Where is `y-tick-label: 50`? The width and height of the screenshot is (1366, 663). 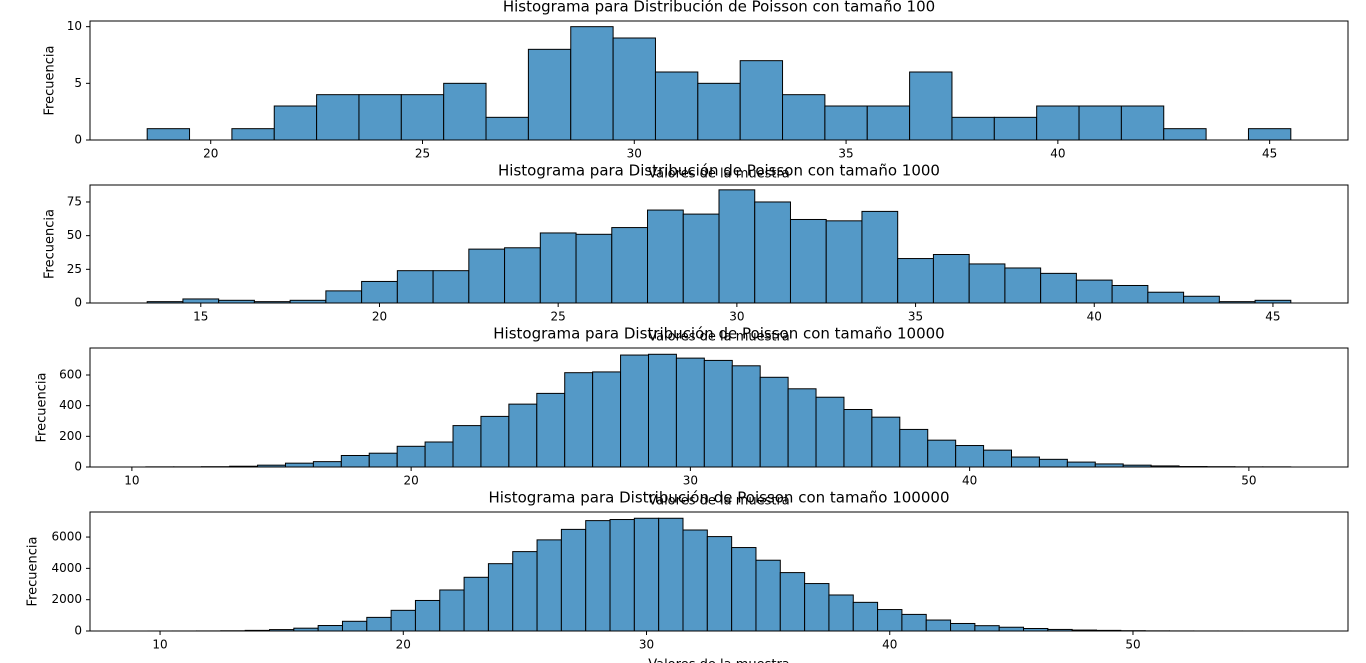 y-tick-label: 50 is located at coordinates (74, 235).